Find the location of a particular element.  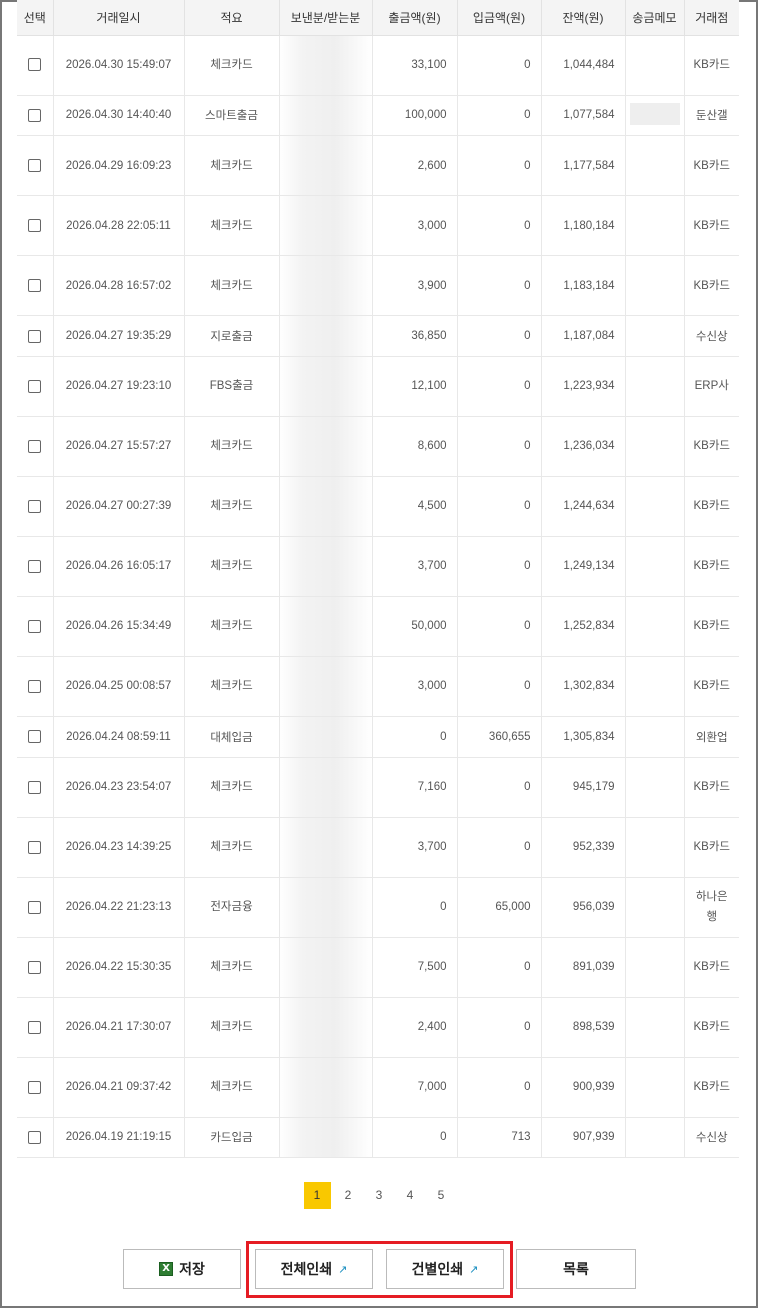

branch-cell: ERP사 is located at coordinates (711, 386).